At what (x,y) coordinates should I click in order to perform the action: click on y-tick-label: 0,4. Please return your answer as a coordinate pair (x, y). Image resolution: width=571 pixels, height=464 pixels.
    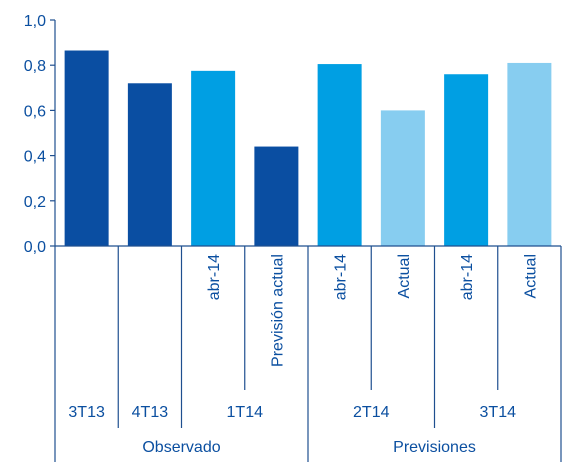
    Looking at the image, I should click on (35, 157).